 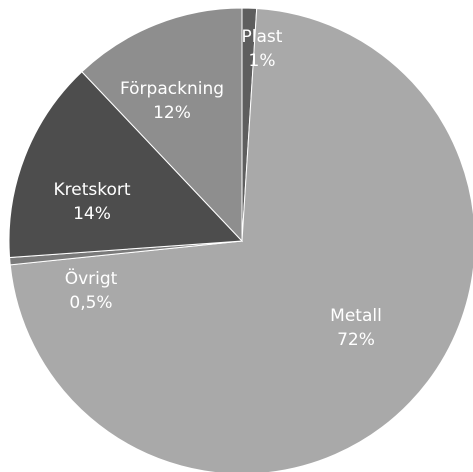 I want to click on slice-value-kretskort: 14%, so click(x=92, y=214).